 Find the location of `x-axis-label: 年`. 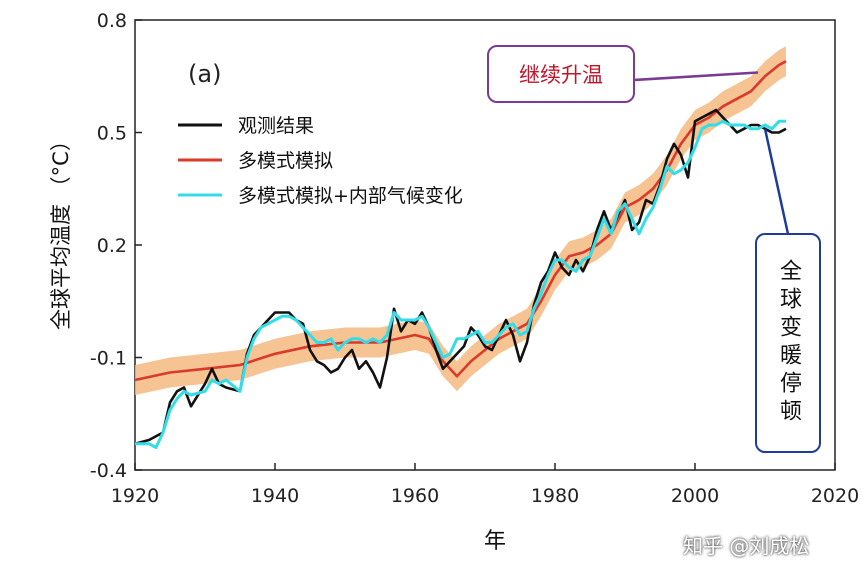

x-axis-label: 年 is located at coordinates (495, 541).